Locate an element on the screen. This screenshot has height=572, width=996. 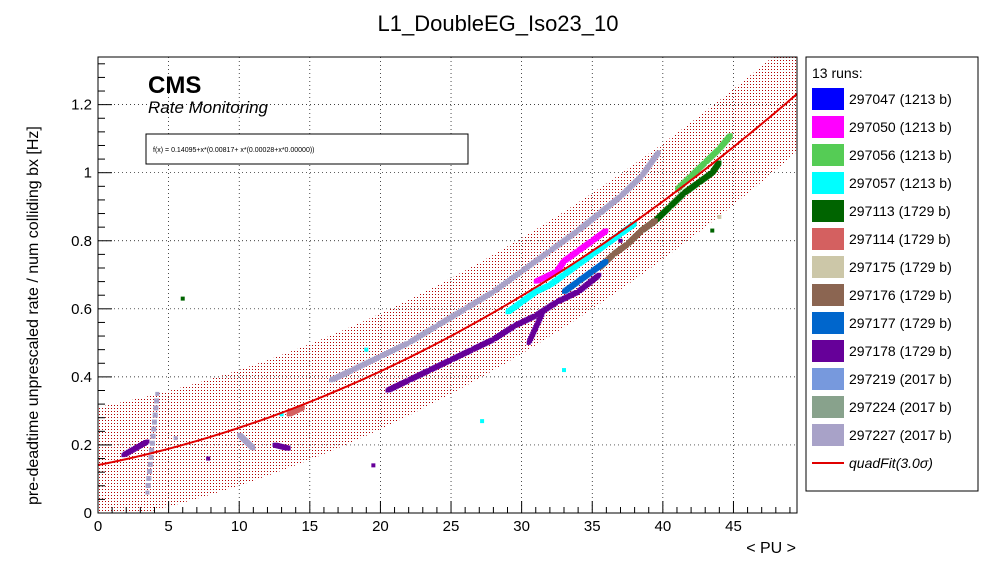
x-tick-label: 45 is located at coordinates (733, 526).